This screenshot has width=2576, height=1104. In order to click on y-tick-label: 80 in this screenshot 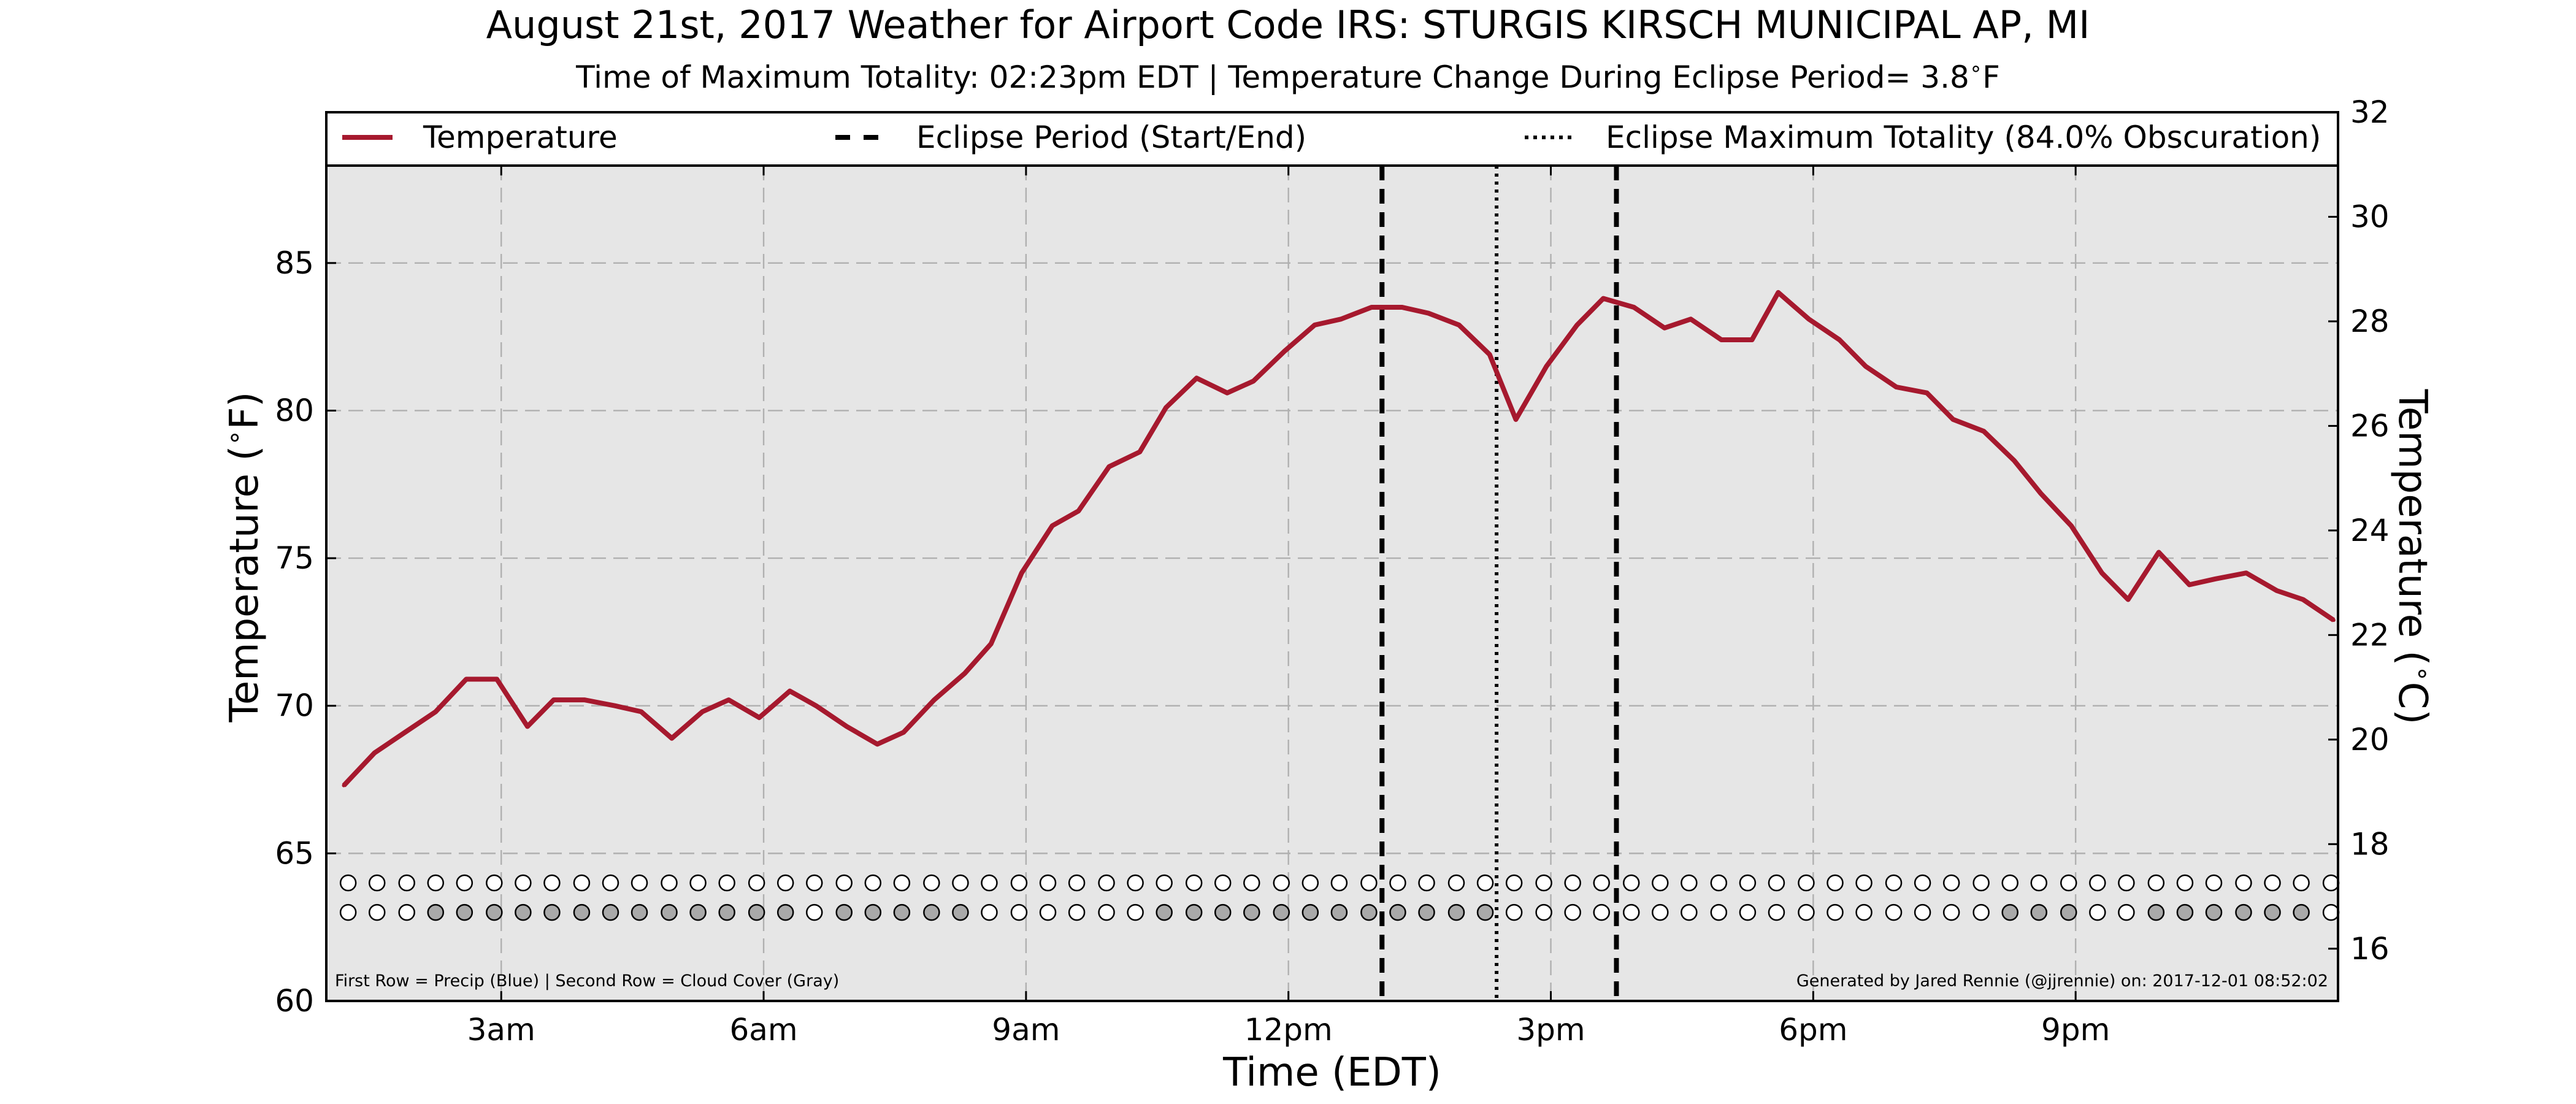, I will do `click(294, 410)`.